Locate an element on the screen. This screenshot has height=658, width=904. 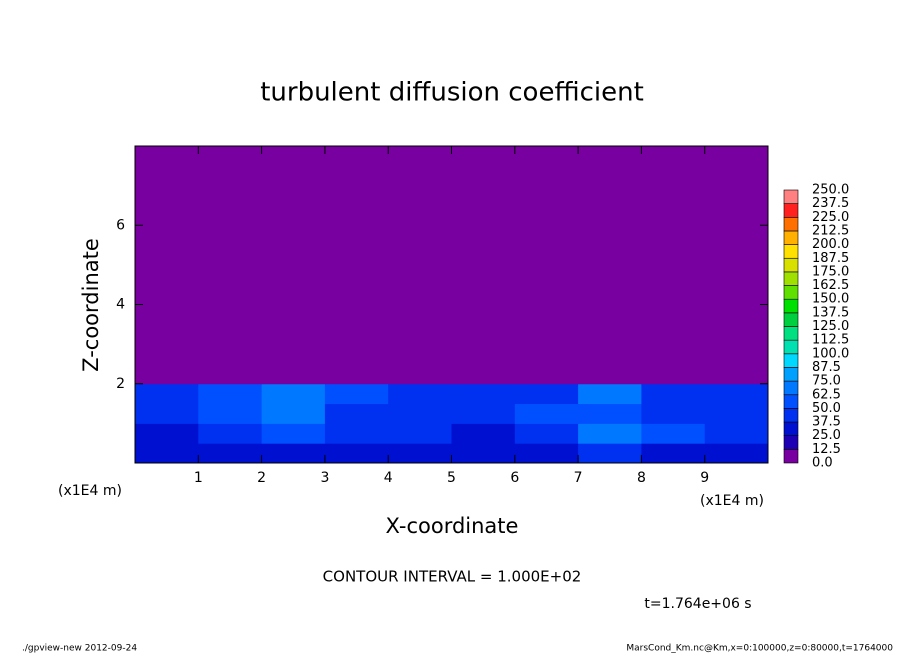
y-tick-label: 4 is located at coordinates (120, 305).